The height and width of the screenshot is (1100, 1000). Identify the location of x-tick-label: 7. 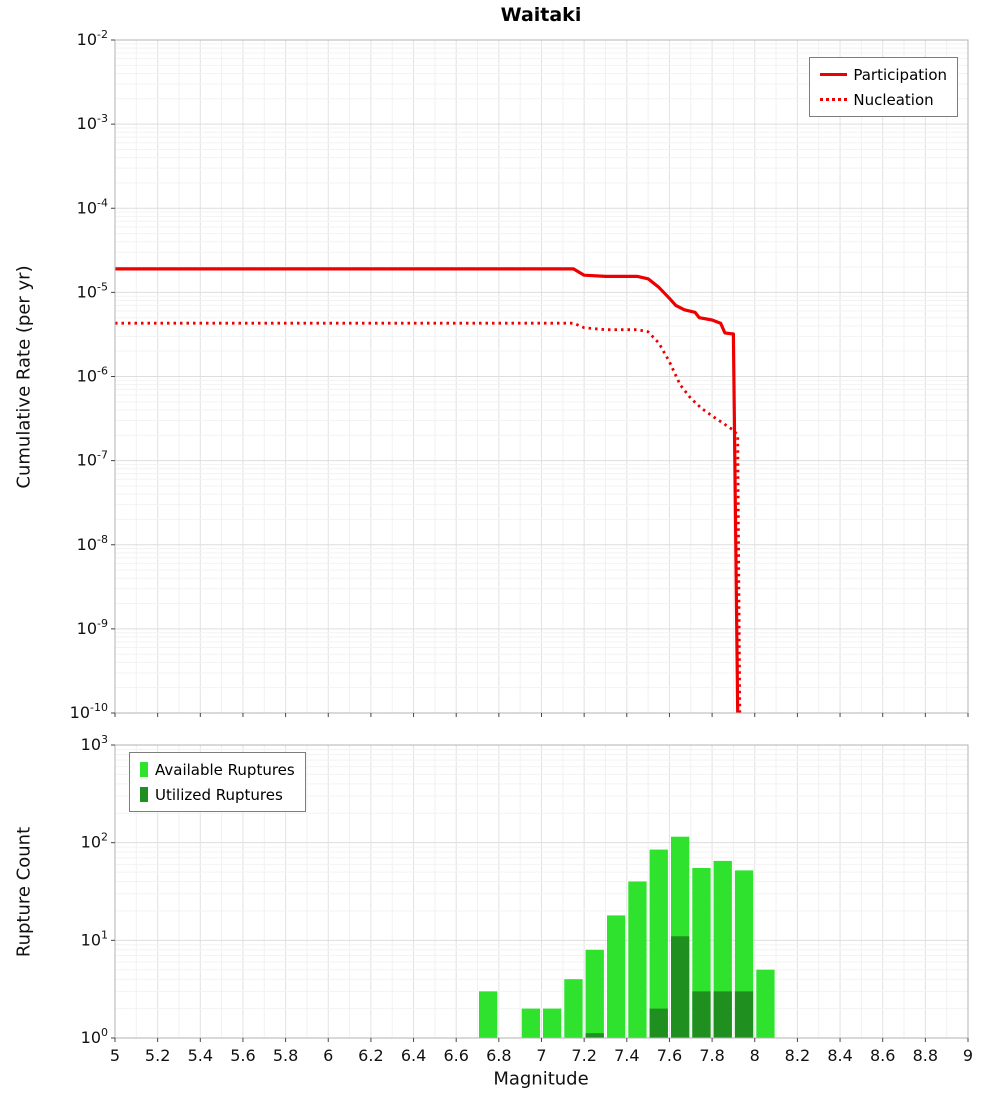
(541, 1055).